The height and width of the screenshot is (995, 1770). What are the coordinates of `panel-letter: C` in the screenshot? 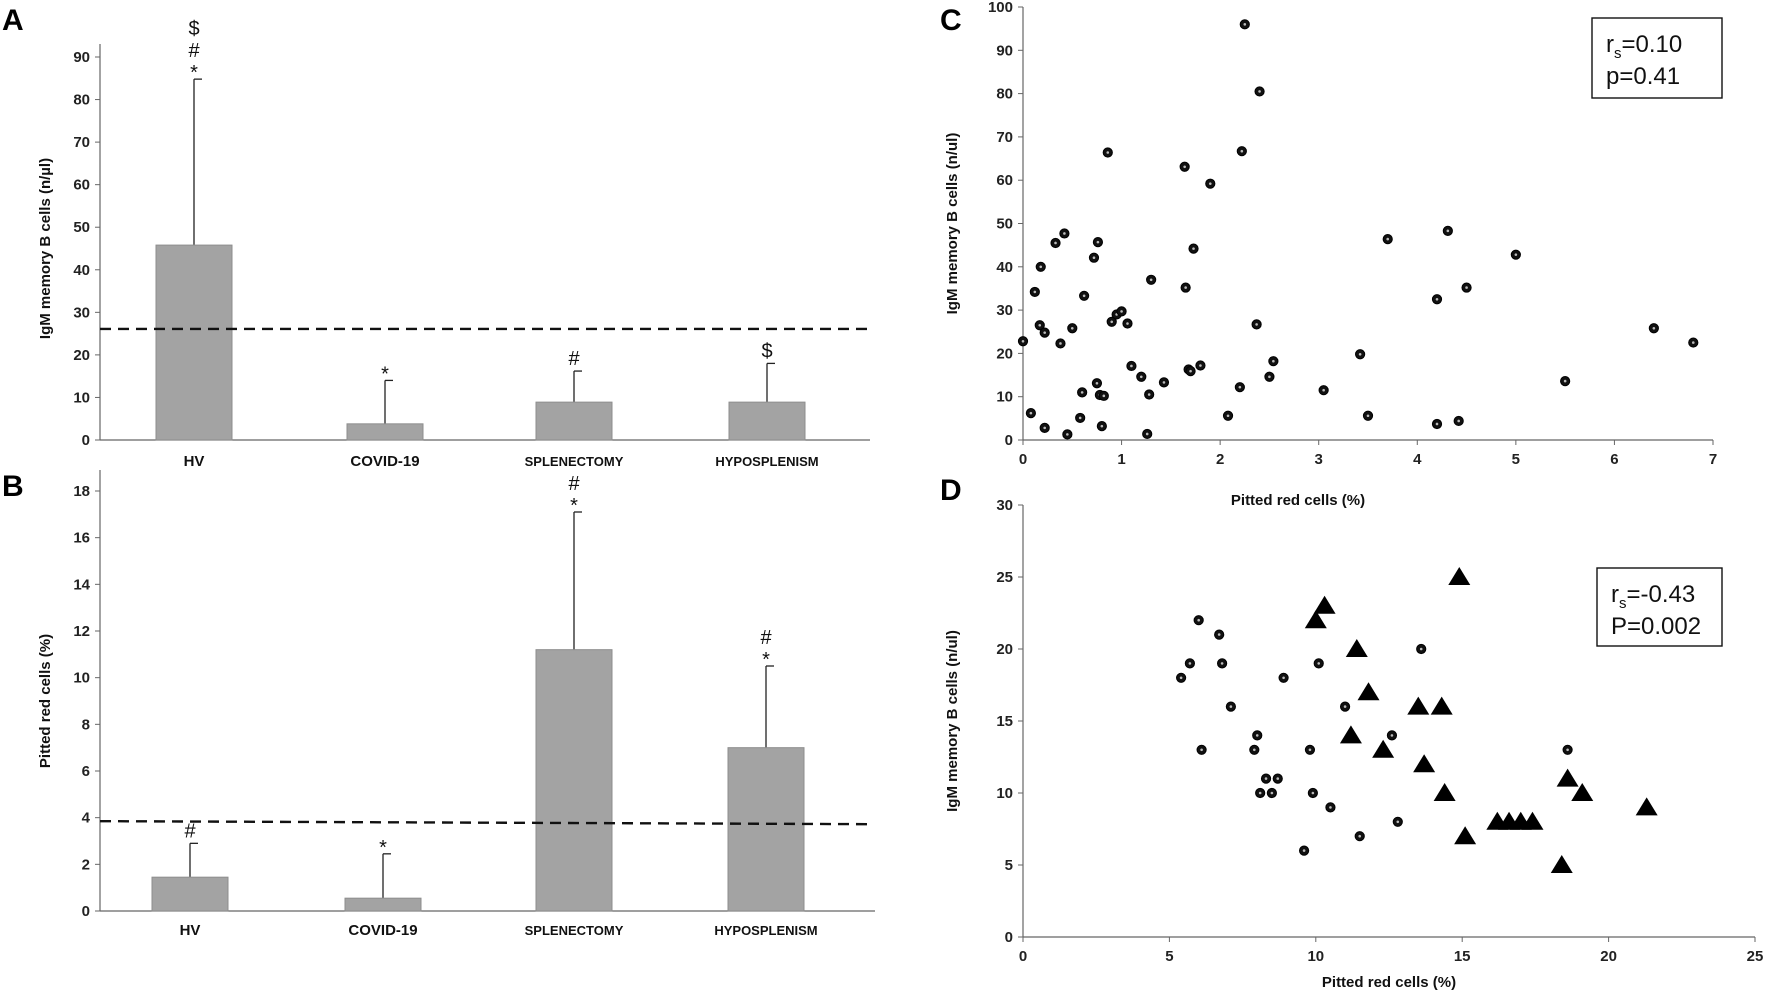 It's located at (951, 20).